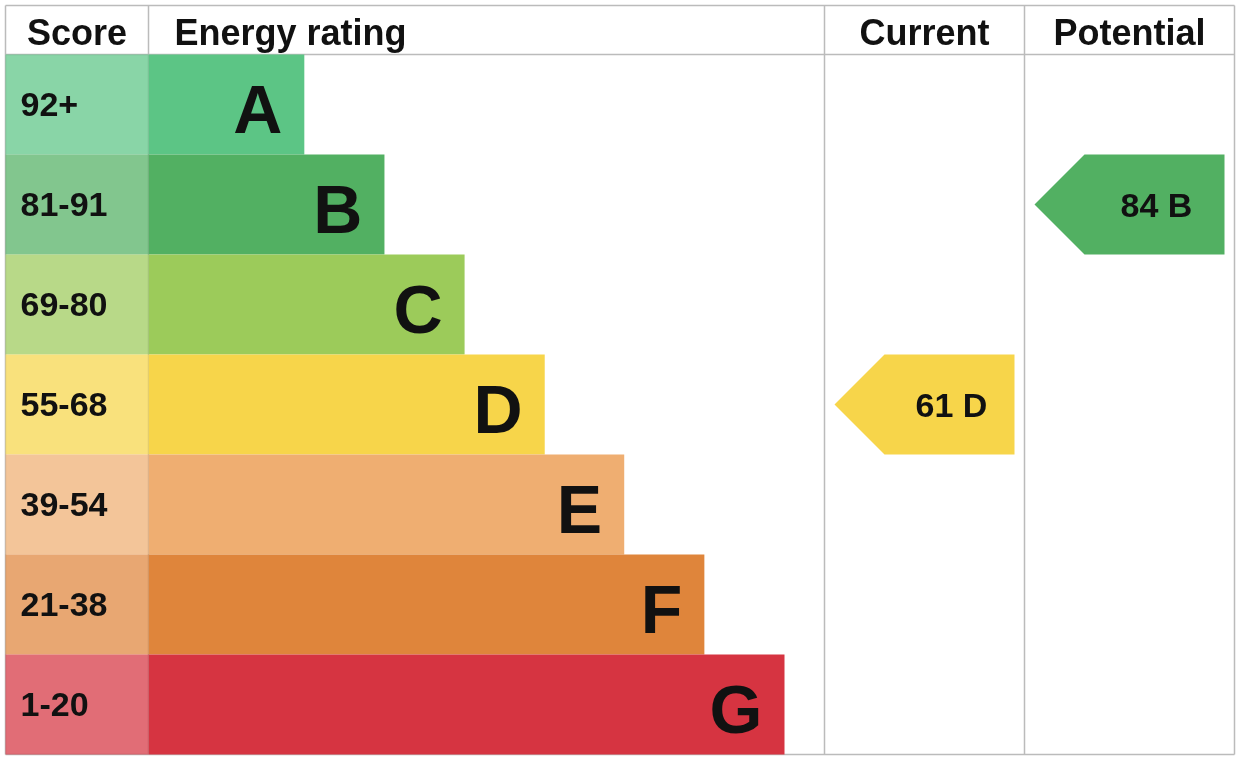  I want to click on y-tick-label: G, so click(736, 708).